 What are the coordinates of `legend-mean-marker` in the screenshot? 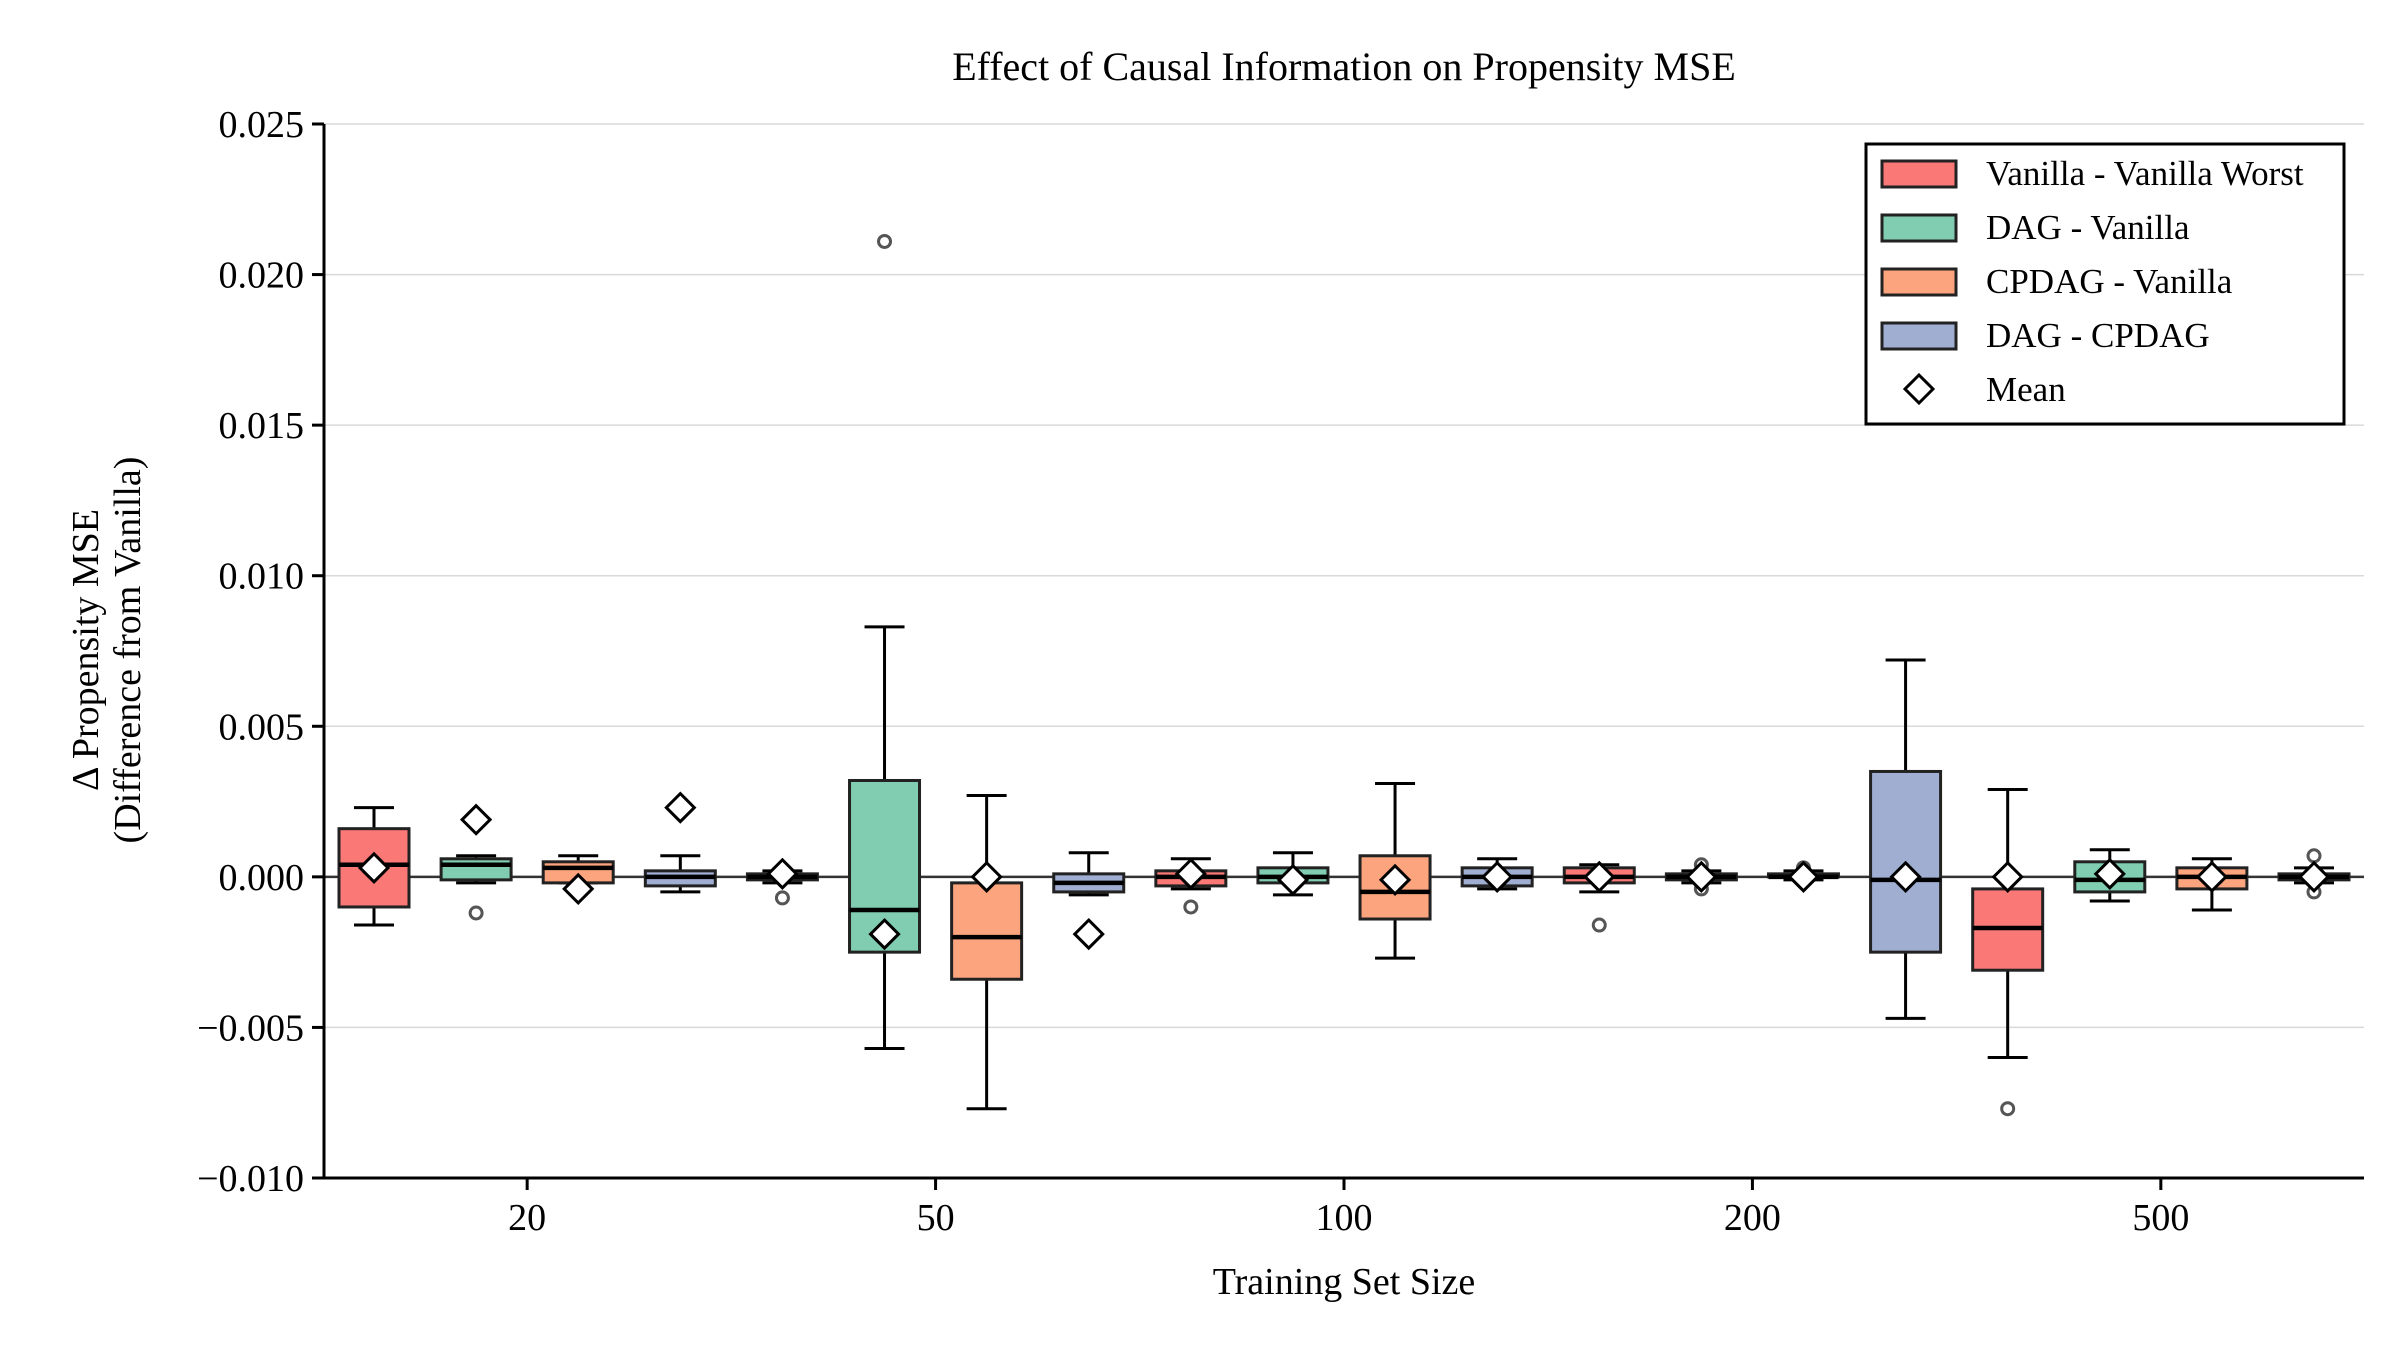 It's located at (1919, 389).